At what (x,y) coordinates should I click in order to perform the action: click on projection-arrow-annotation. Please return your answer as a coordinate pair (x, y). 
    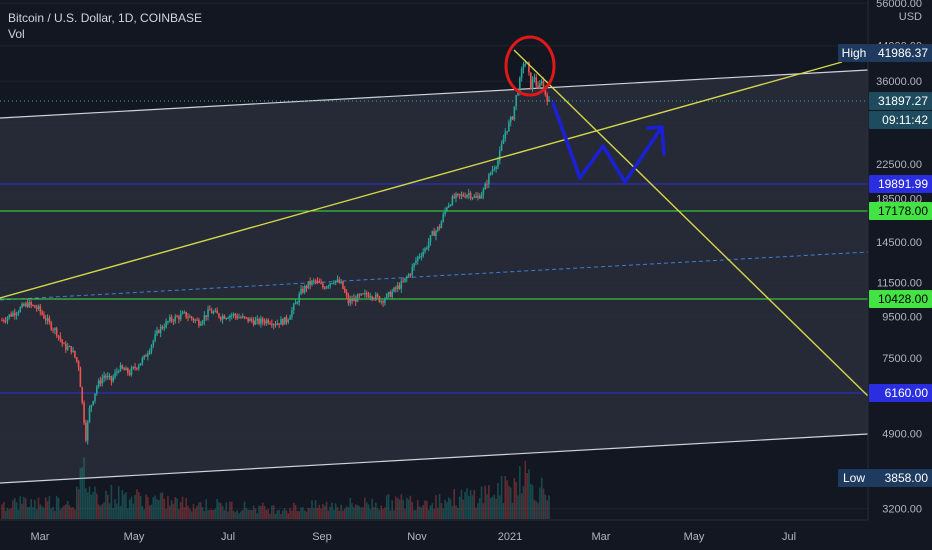
    Looking at the image, I should click on (607, 142).